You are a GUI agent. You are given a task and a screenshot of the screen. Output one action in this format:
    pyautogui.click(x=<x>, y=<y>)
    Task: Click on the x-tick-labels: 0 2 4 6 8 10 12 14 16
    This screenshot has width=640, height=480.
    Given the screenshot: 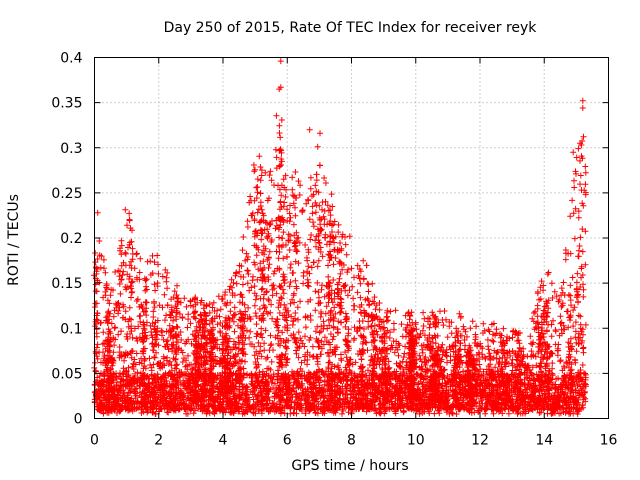 What is the action you would take?
    pyautogui.click(x=353, y=441)
    